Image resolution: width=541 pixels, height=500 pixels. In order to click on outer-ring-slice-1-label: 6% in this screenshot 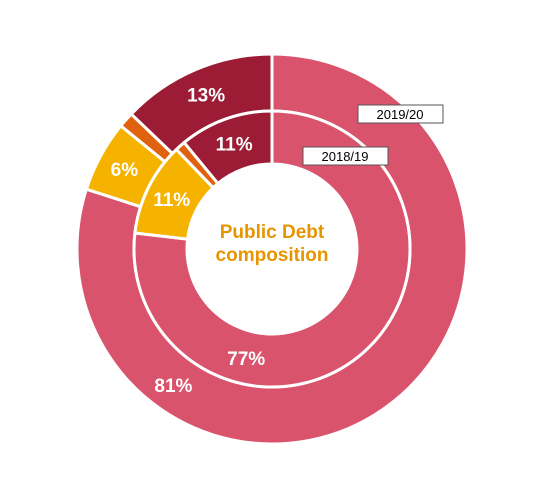, I will do `click(125, 170)`.